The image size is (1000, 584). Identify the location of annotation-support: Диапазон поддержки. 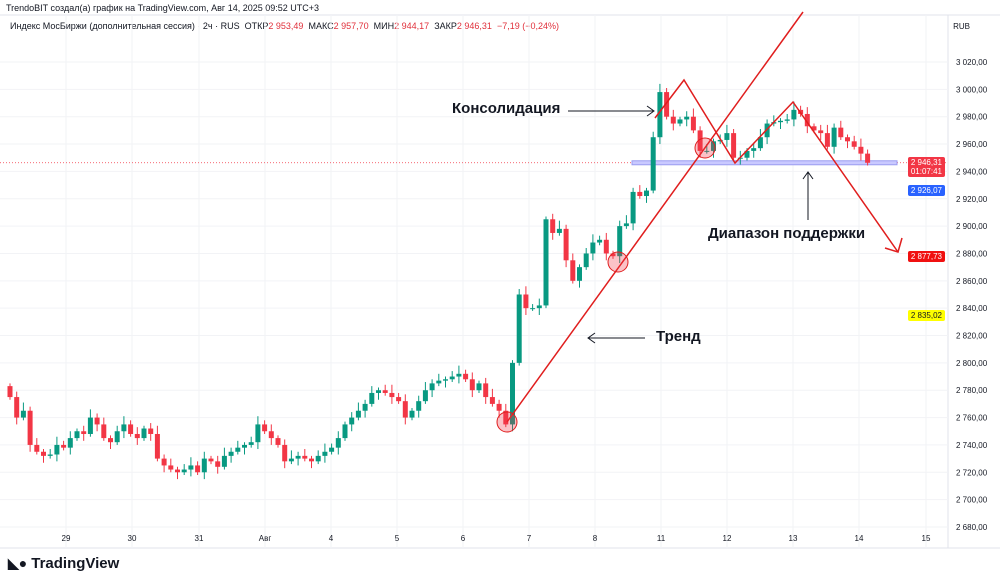
(787, 233).